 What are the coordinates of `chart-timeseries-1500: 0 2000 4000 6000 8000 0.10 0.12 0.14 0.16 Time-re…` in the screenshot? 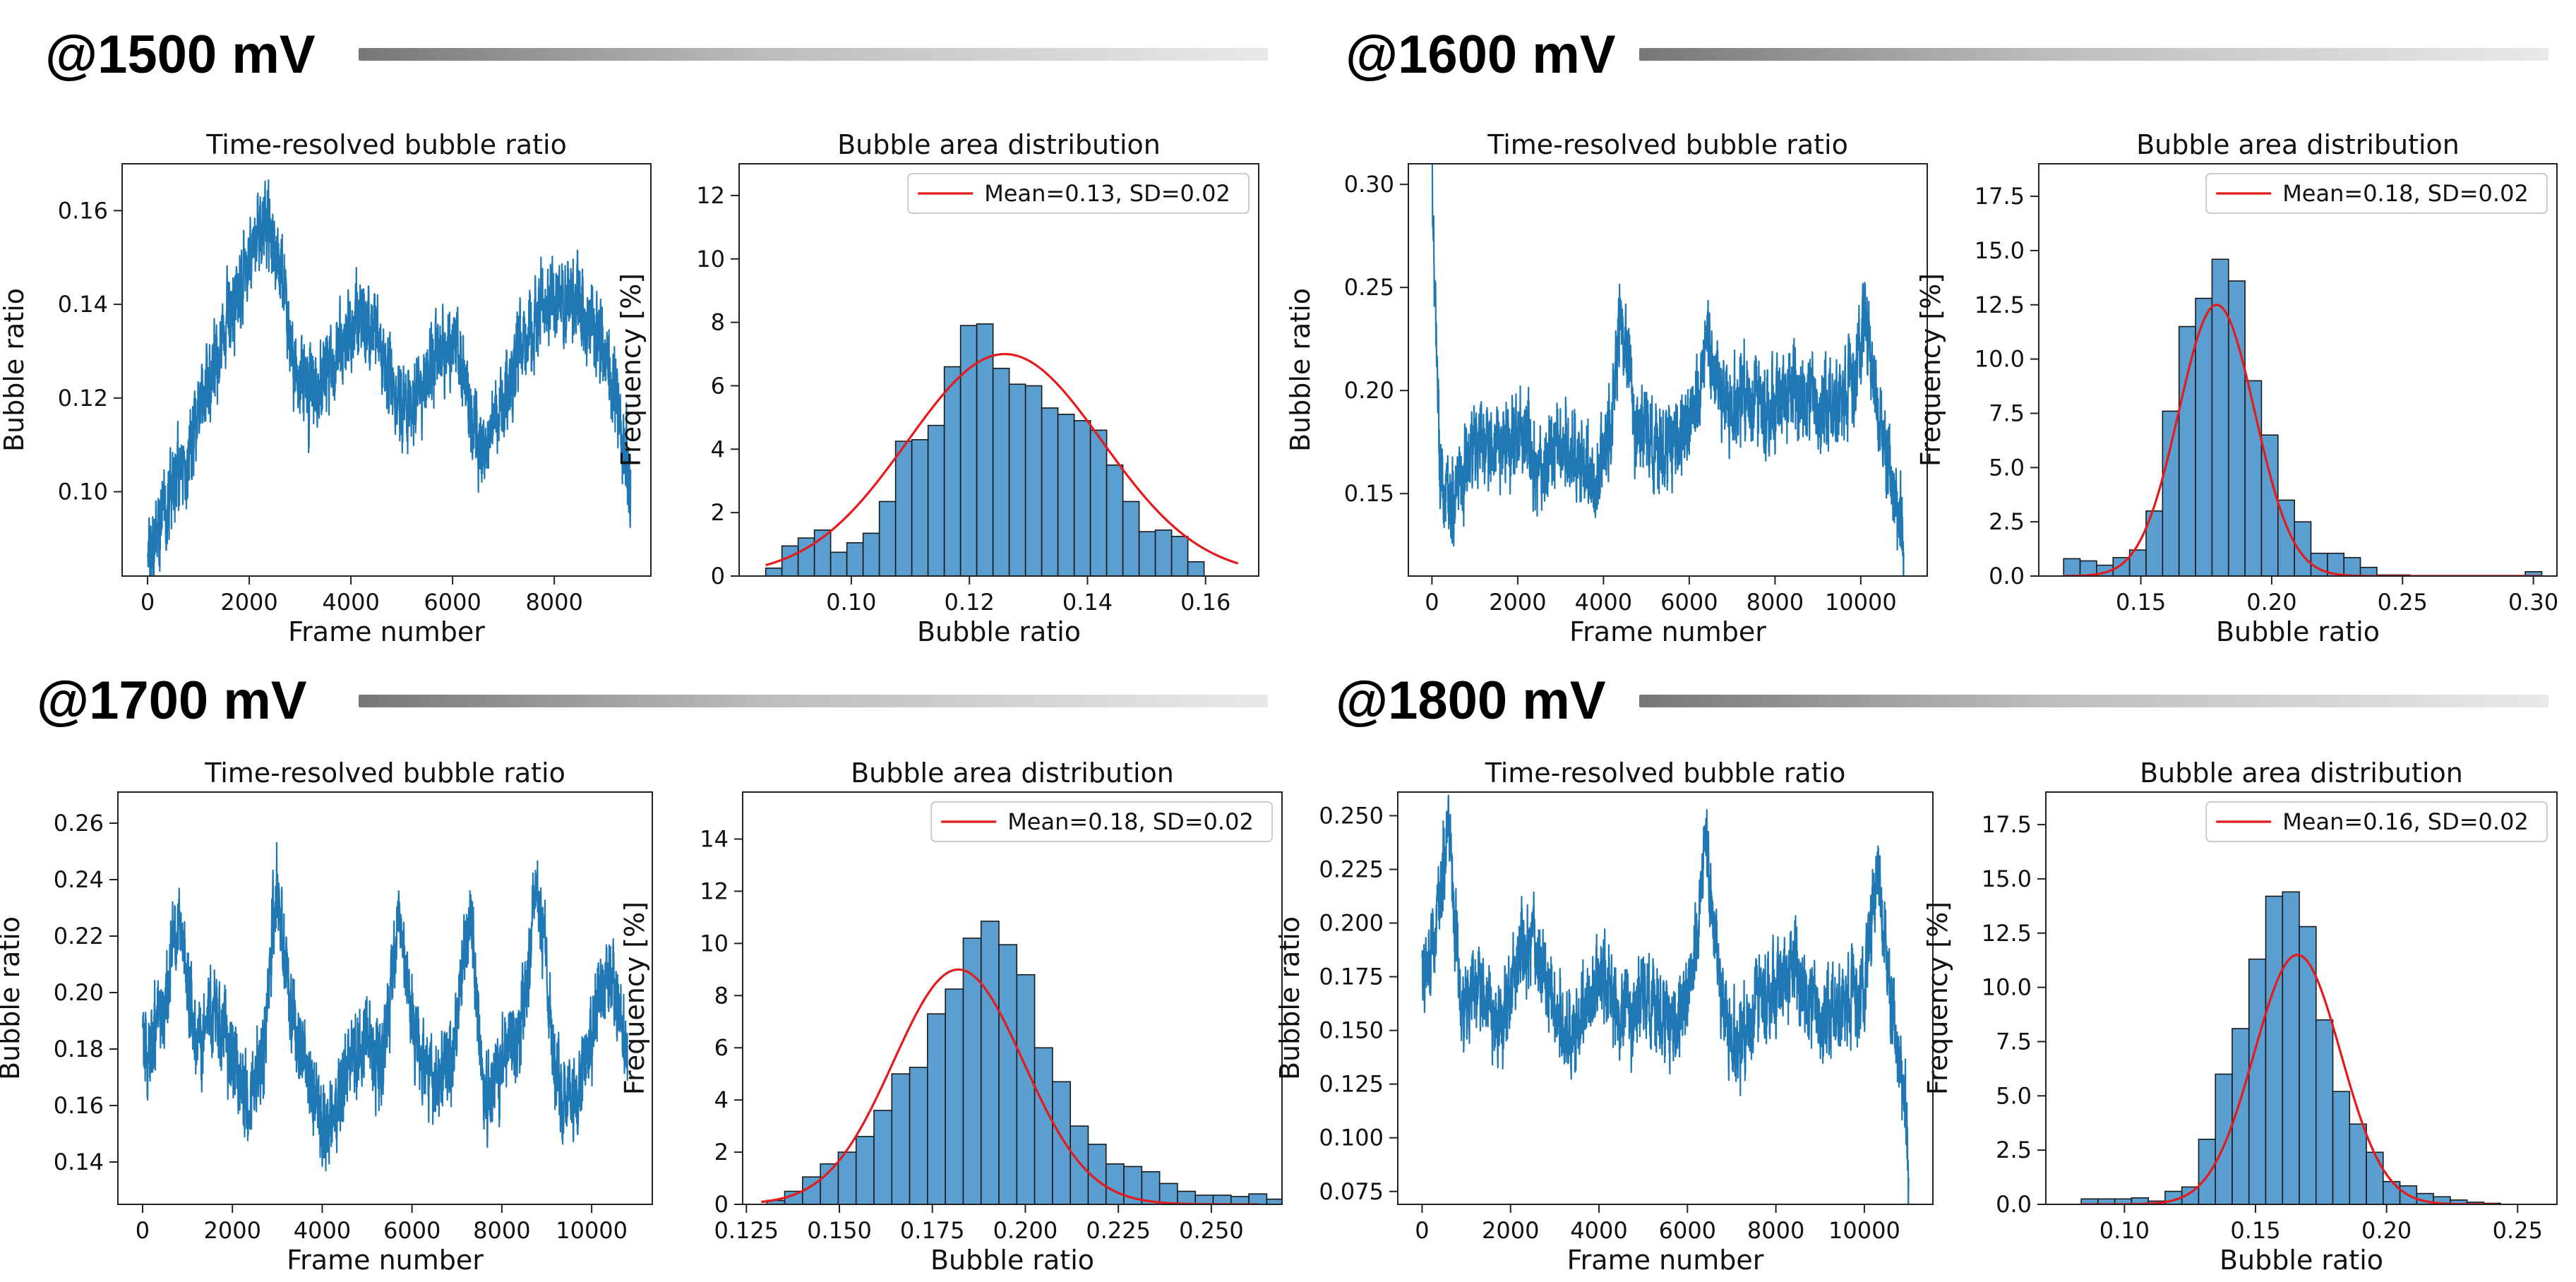 It's located at (329, 376).